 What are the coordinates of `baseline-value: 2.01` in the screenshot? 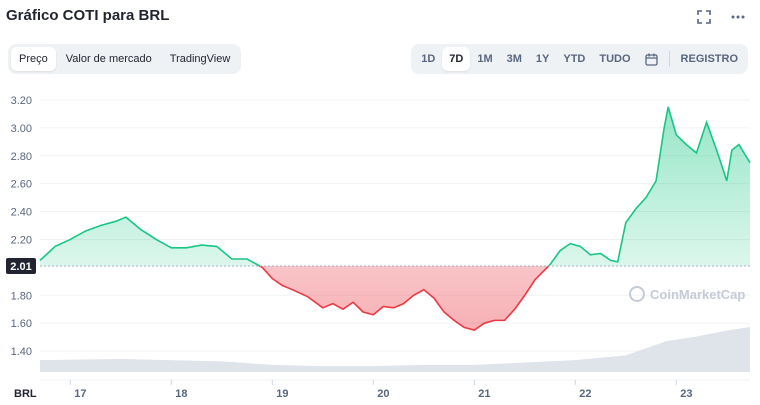 It's located at (20, 267).